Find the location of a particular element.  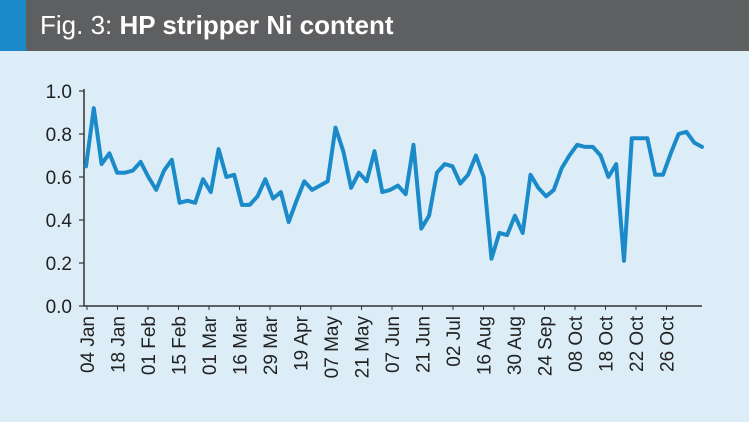

x-tick-label: 22 Oct is located at coordinates (637, 343).